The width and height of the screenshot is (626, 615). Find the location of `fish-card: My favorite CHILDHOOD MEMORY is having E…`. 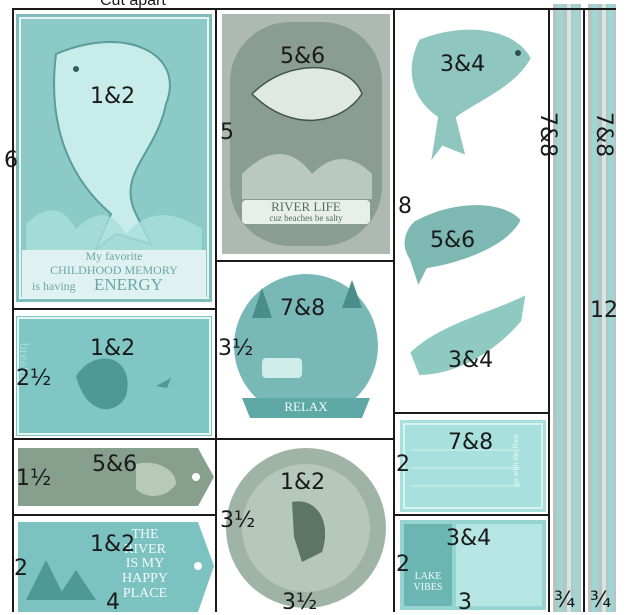

fish-card: My favorite CHILDHOOD MEMORY is having E… is located at coordinates (114, 158).